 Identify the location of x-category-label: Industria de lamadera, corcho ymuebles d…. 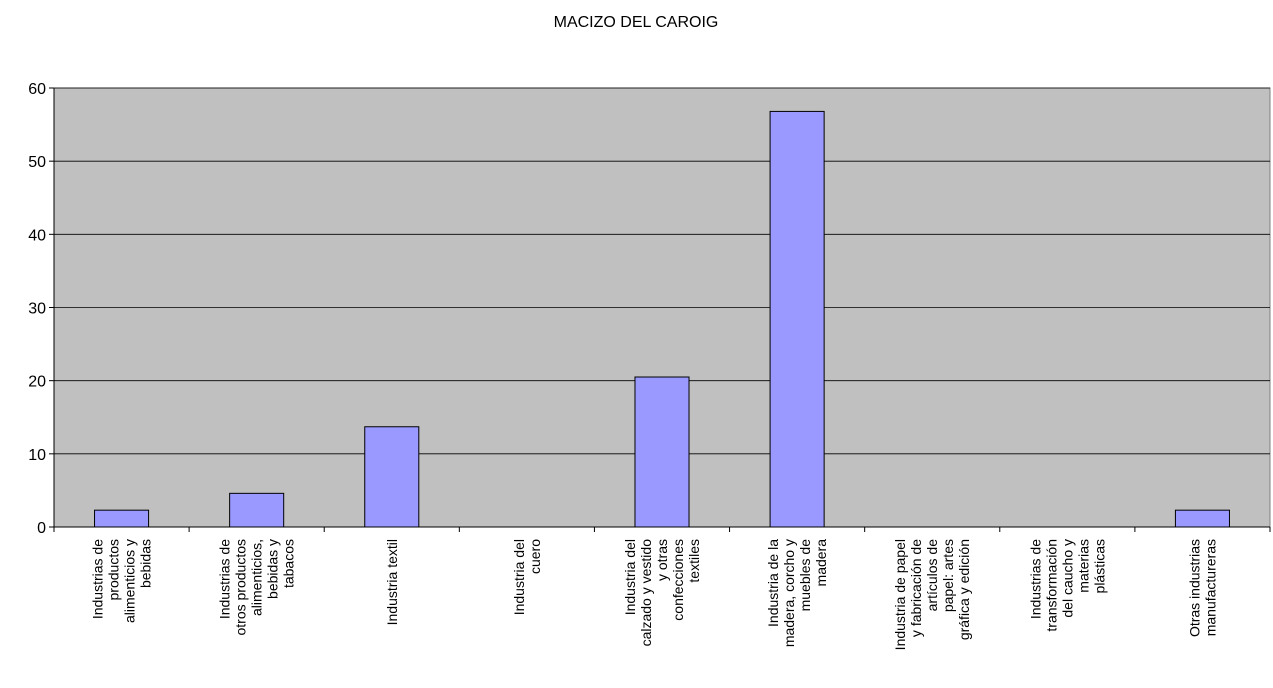
(797, 593).